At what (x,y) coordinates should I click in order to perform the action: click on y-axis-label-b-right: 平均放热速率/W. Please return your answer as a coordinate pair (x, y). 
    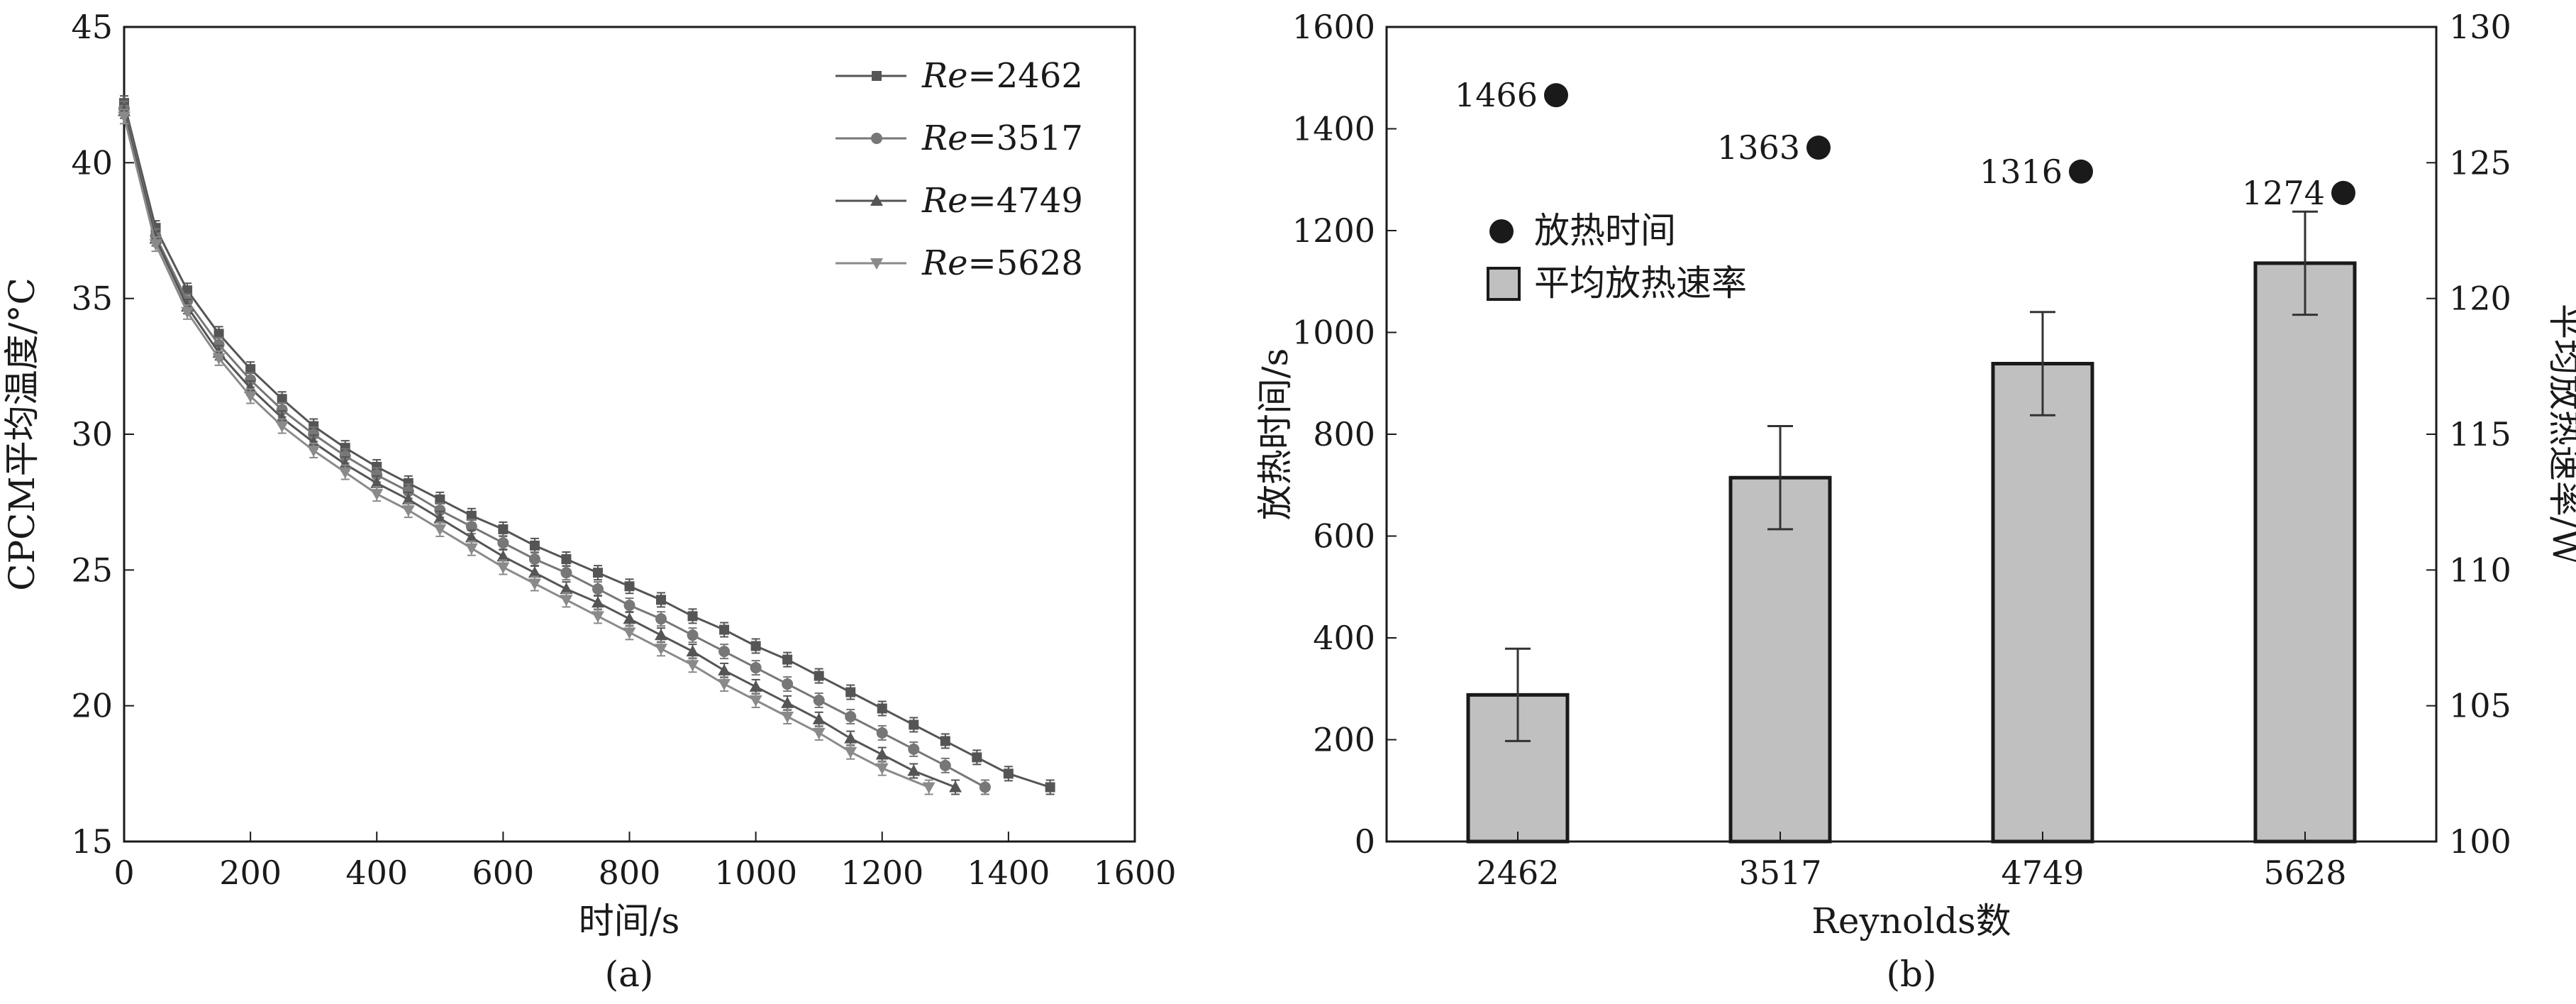
    Looking at the image, I should click on (2560, 435).